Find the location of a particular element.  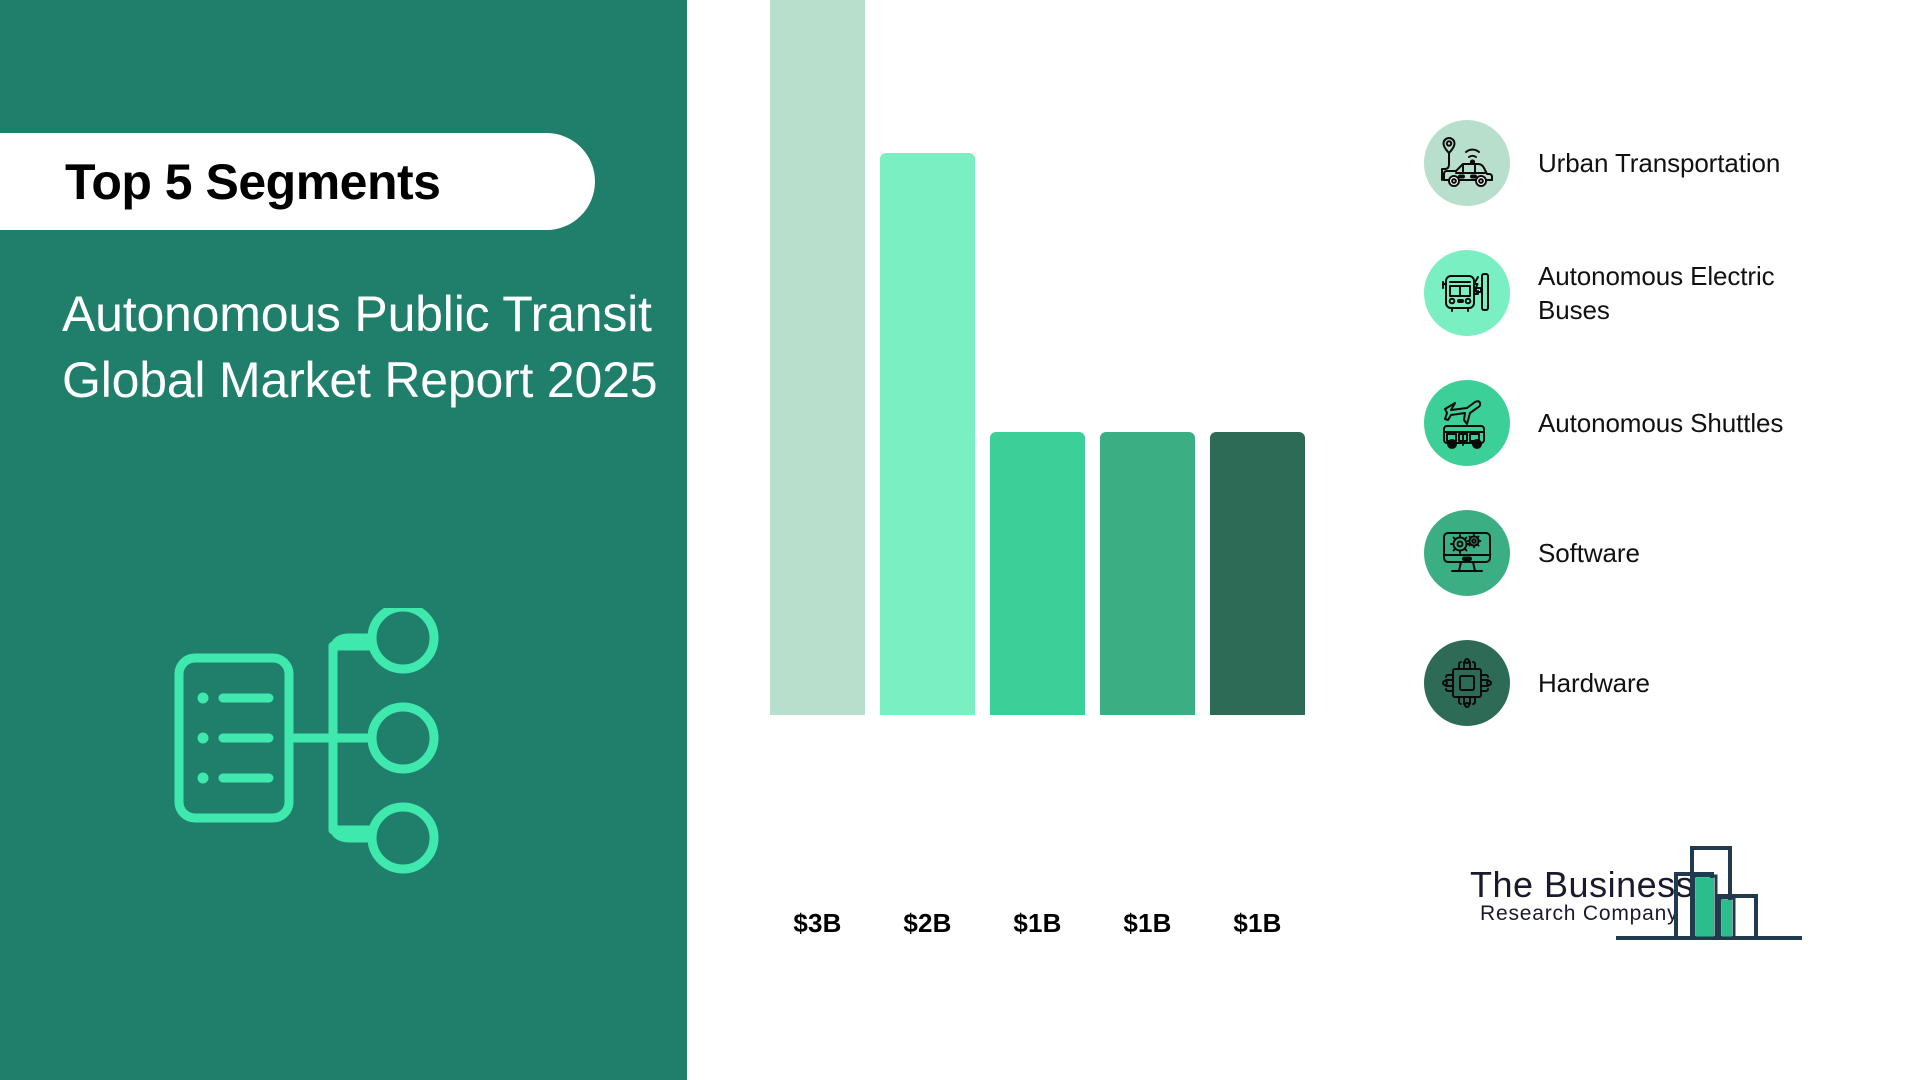

legend-label-2: Autonomous Electric Buses is located at coordinates (1656, 292).